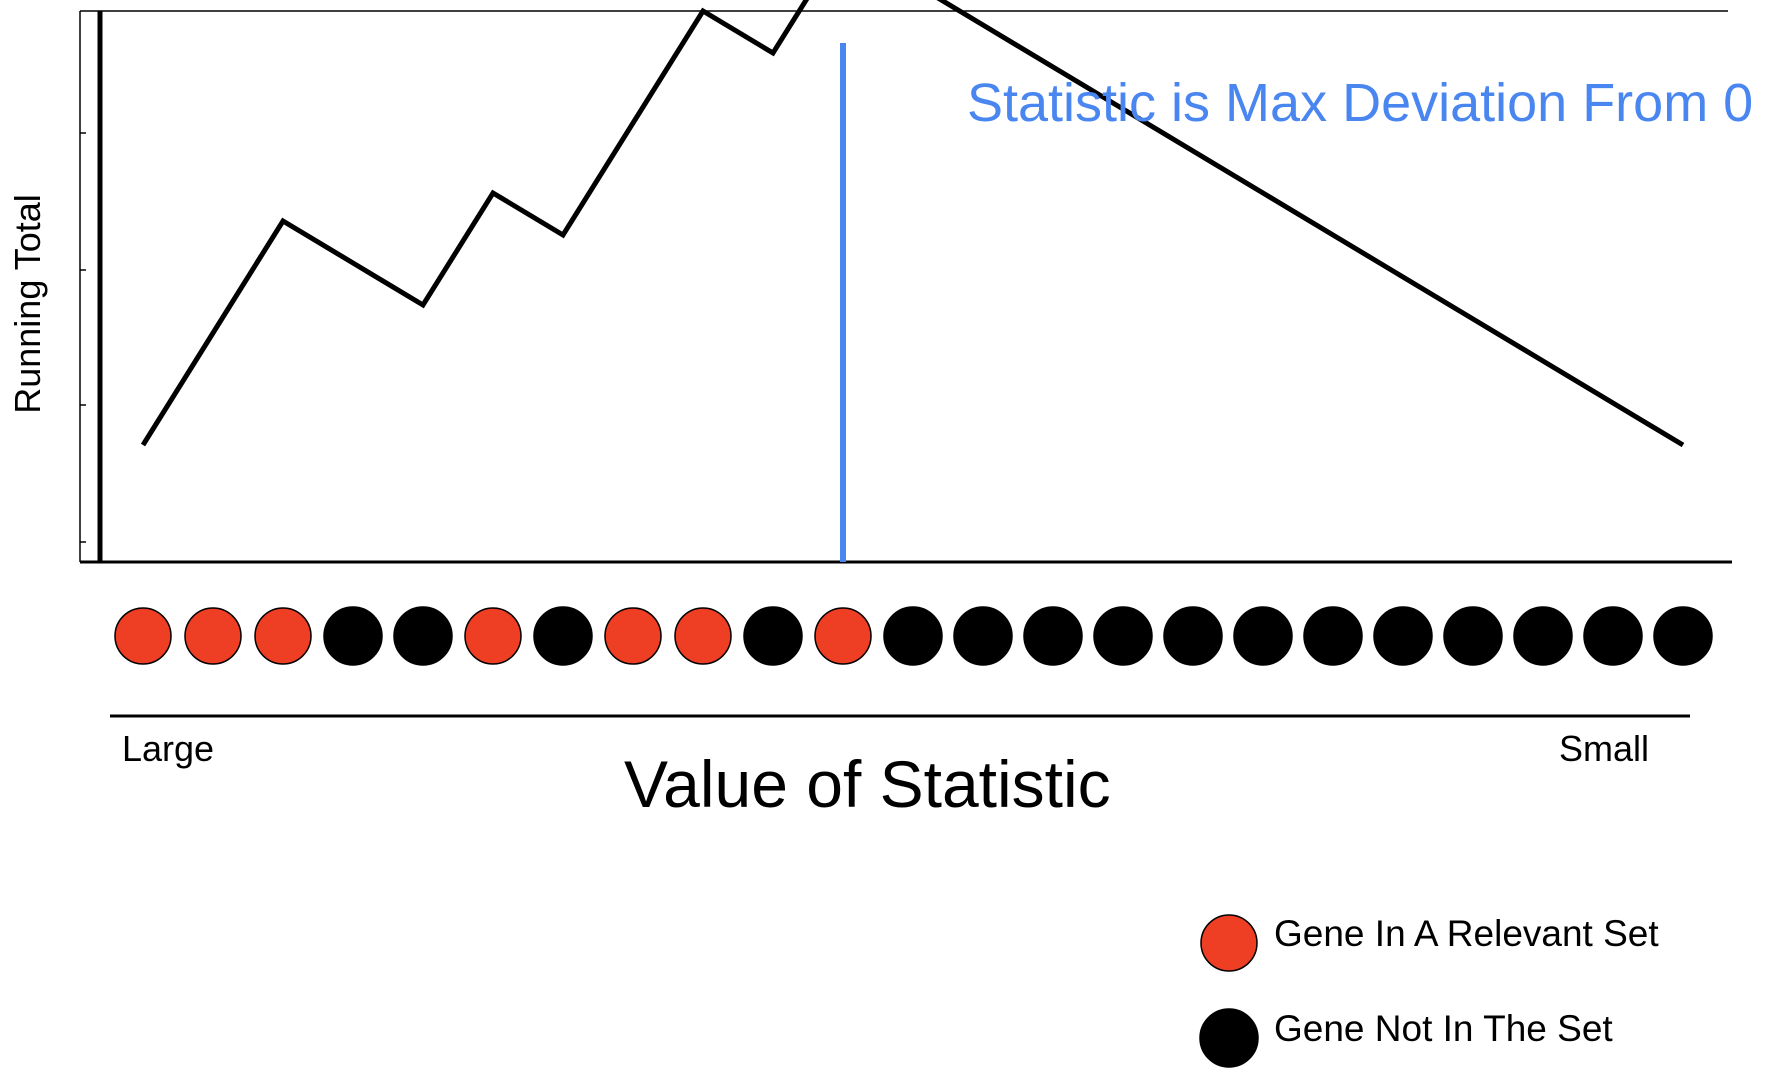 This screenshot has width=1788, height=1078. I want to click on legend-label-not-in-set: Gene Not In The Set, so click(1443, 1028).